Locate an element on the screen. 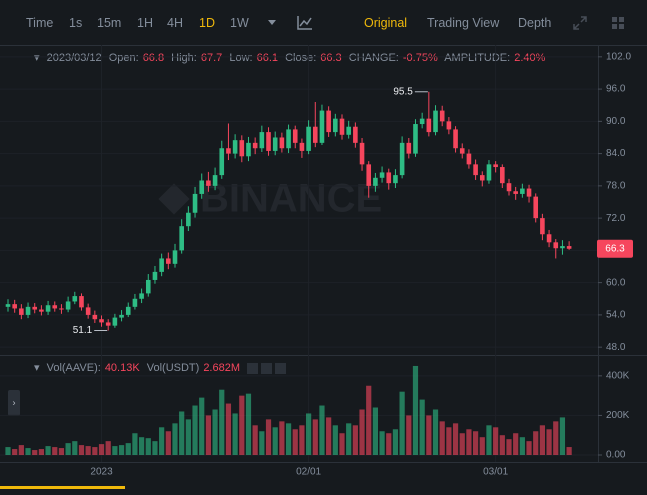 This screenshot has height=495, width=647. label: CHANGE: is located at coordinates (373, 58).